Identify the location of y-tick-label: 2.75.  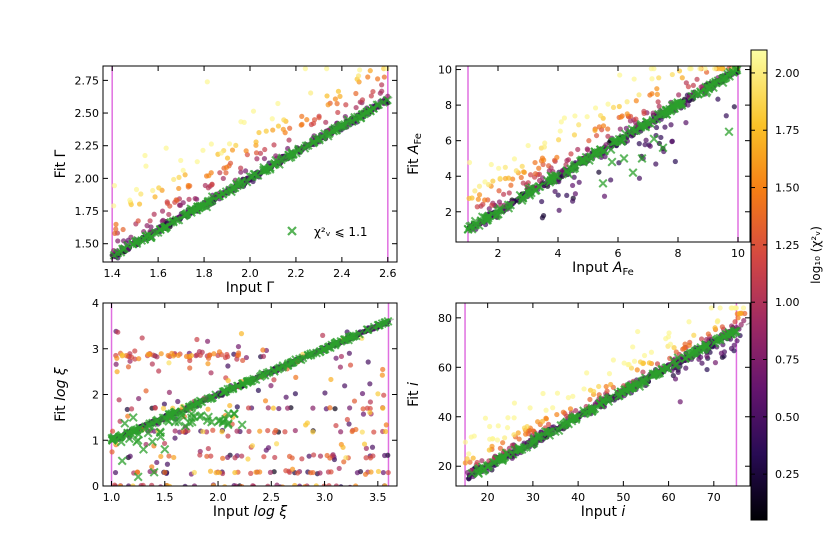
(87, 80).